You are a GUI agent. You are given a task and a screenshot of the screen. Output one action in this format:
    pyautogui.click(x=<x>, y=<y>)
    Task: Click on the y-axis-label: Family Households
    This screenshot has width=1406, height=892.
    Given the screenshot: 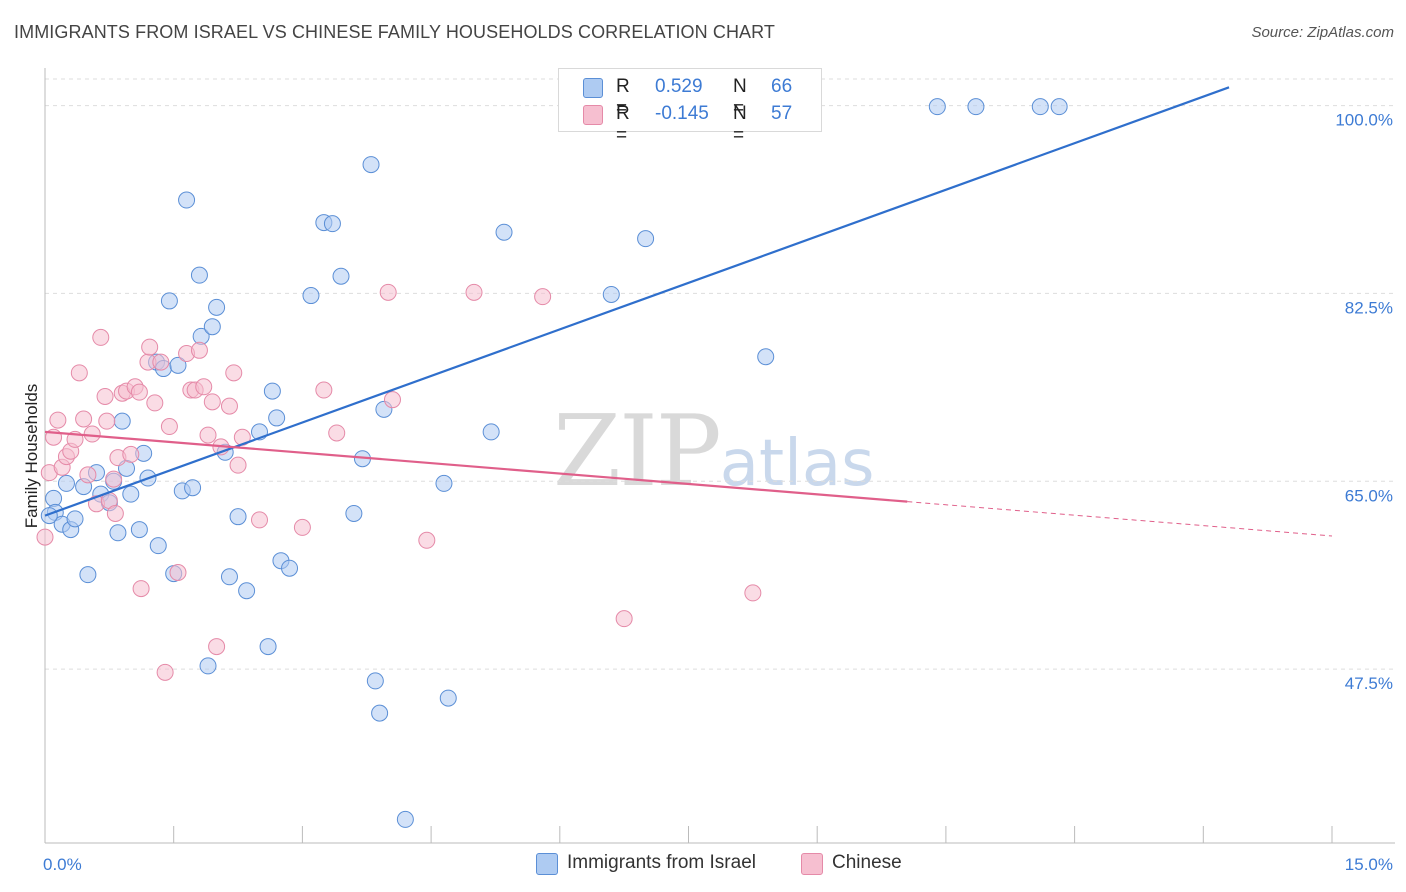 What is the action you would take?
    pyautogui.click(x=31, y=456)
    